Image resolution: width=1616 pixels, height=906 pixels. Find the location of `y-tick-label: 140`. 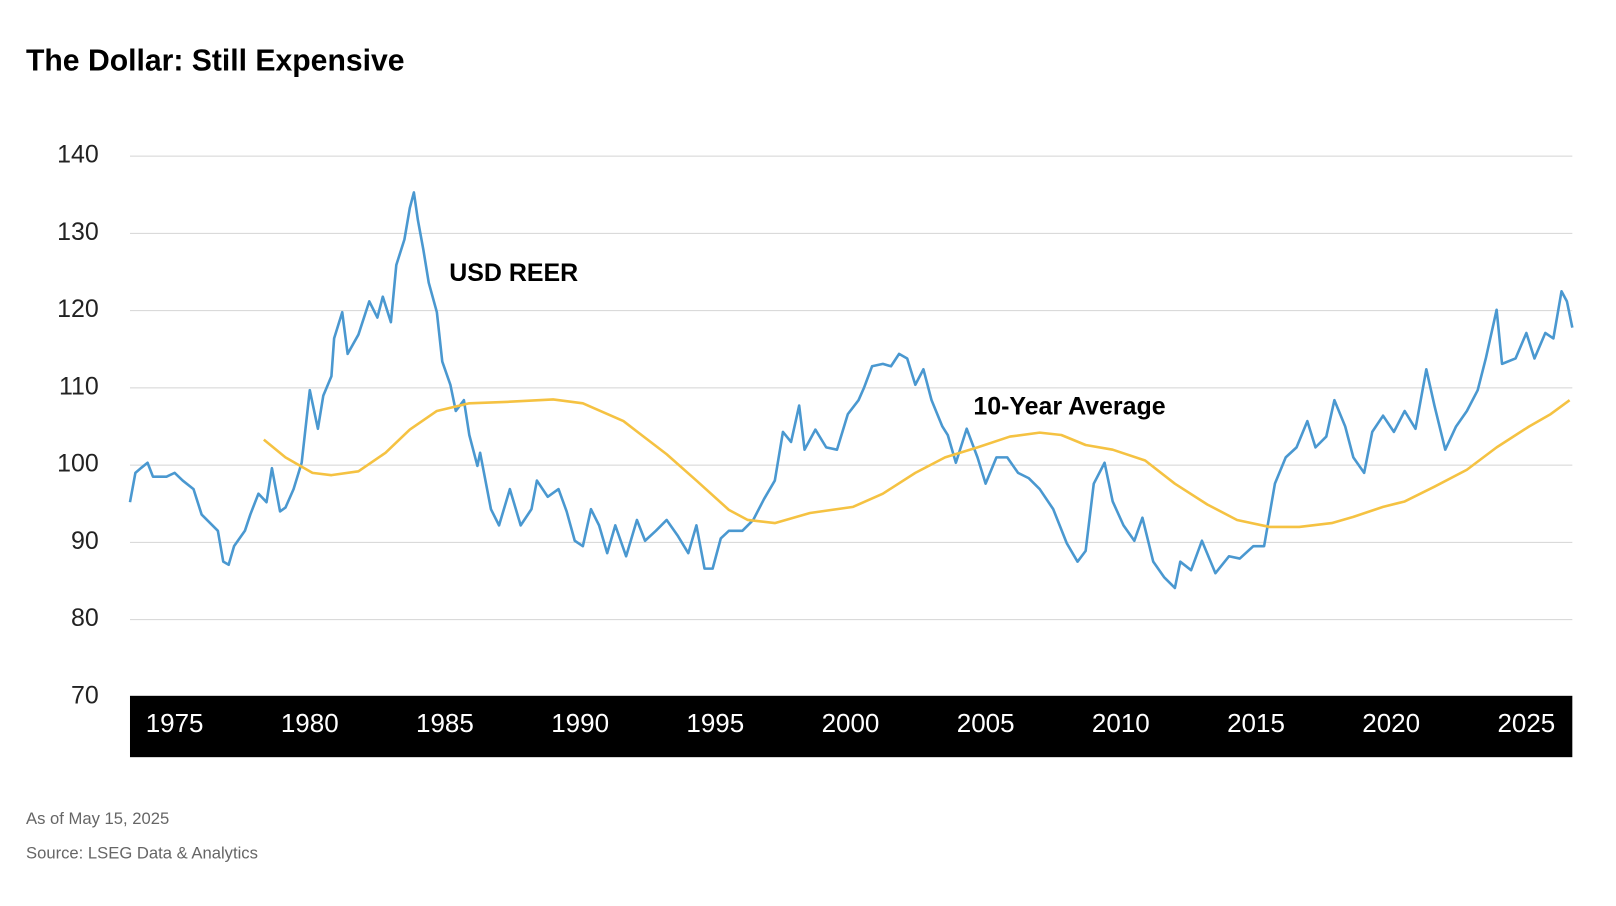

y-tick-label: 140 is located at coordinates (78, 155).